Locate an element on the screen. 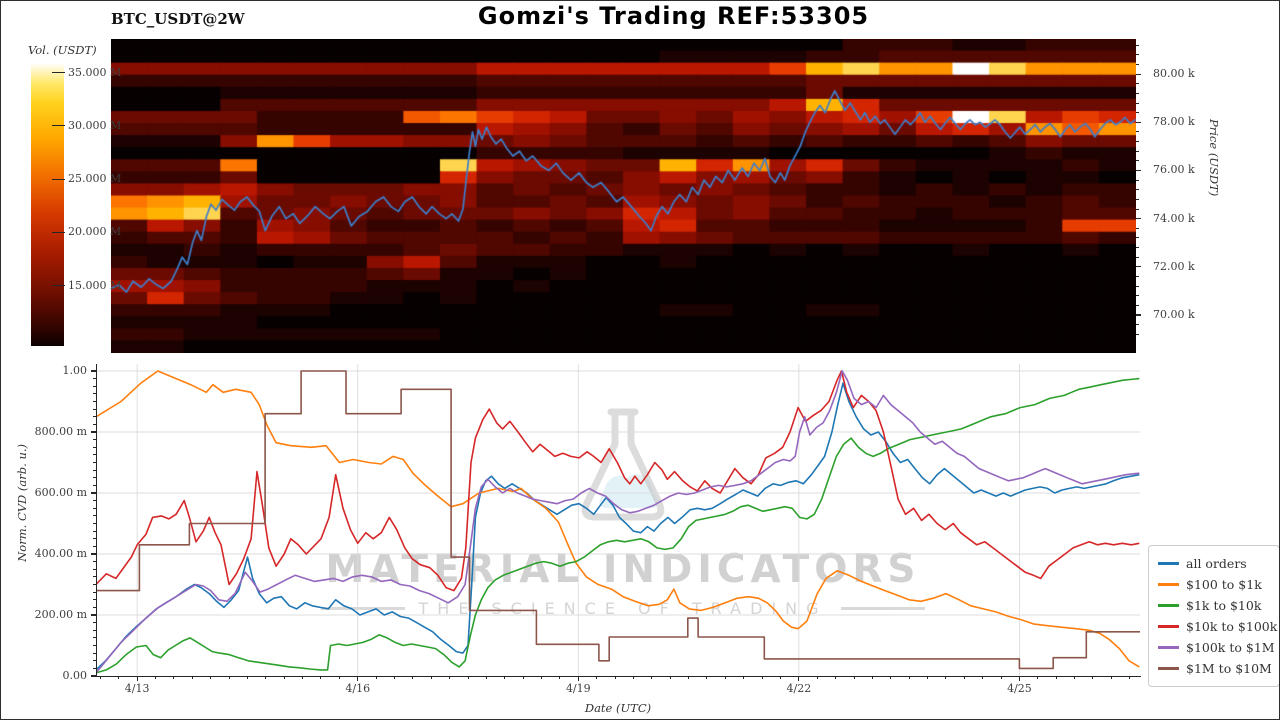 The height and width of the screenshot is (720, 1280). x-tick-label: 4/13 is located at coordinates (137, 688).